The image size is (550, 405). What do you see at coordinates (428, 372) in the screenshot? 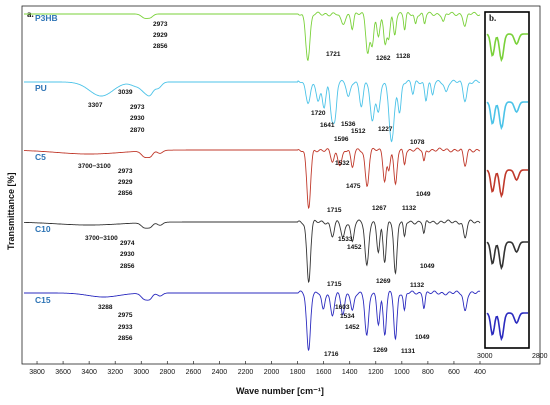
I see `x-tick-label: 800` at bounding box center [428, 372].